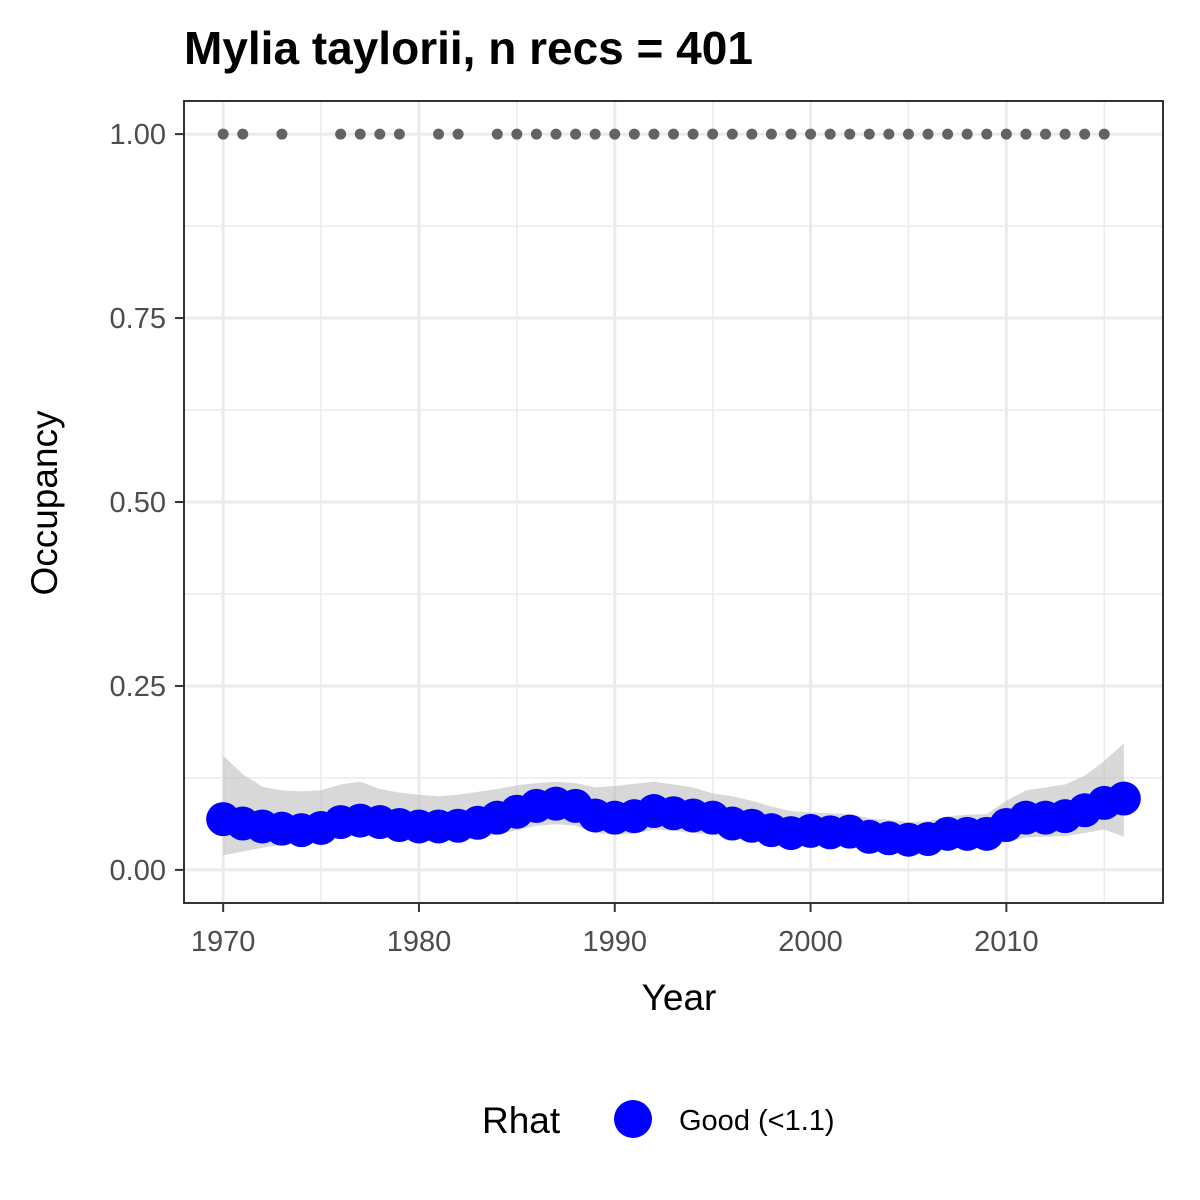 The width and height of the screenshot is (1200, 1200). Describe the element at coordinates (521, 1120) in the screenshot. I see `legend-title: Rhat` at that location.